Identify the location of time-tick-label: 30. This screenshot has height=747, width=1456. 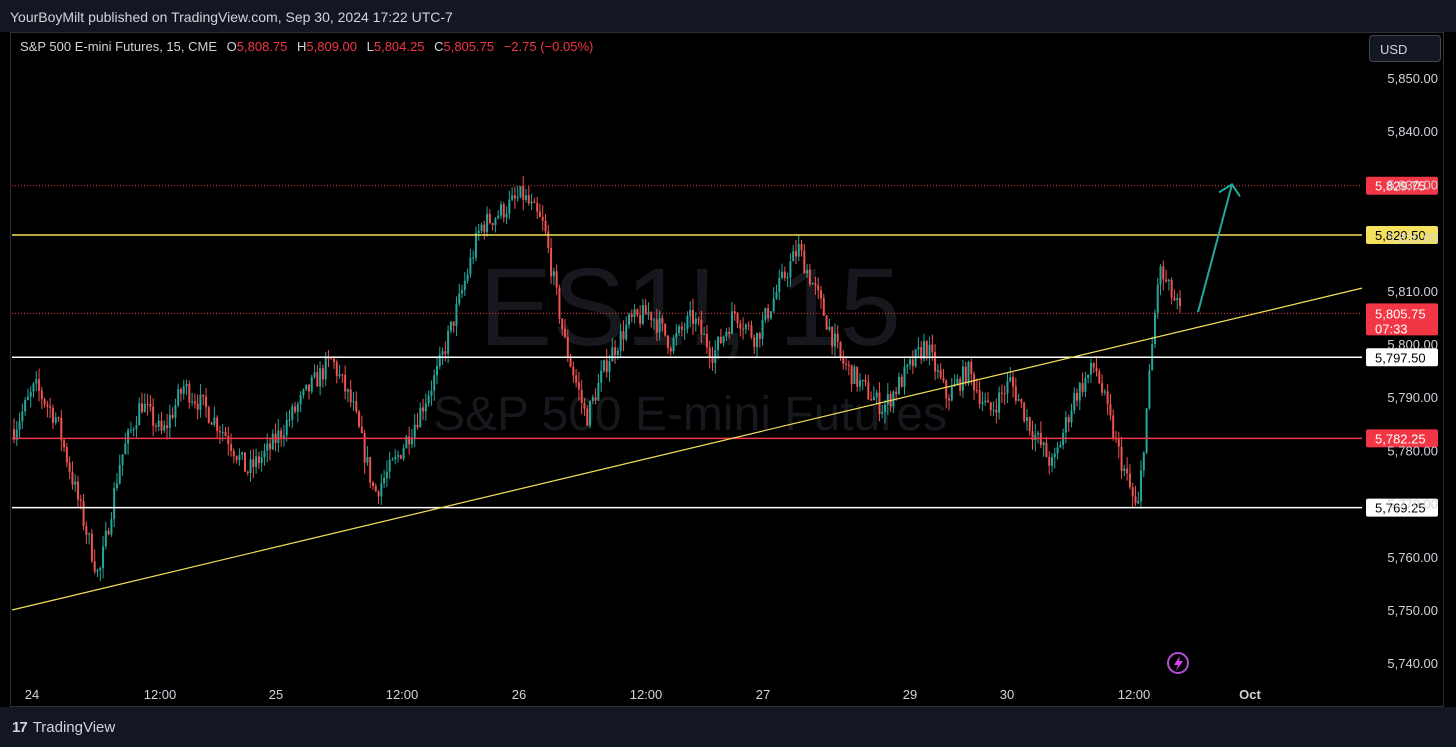
(1007, 694).